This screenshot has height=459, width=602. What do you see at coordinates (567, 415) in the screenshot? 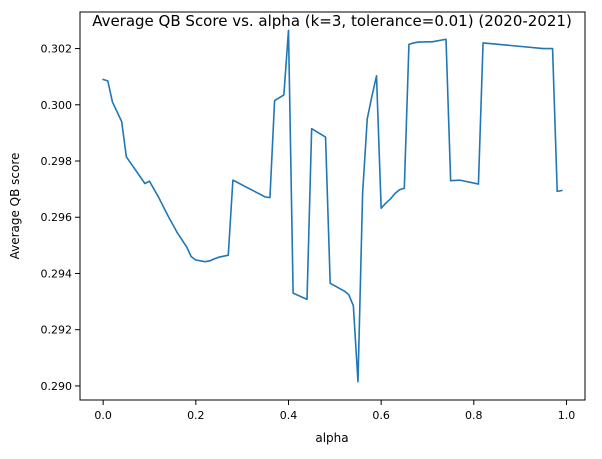
I see `x-tick-label: 1.0` at bounding box center [567, 415].